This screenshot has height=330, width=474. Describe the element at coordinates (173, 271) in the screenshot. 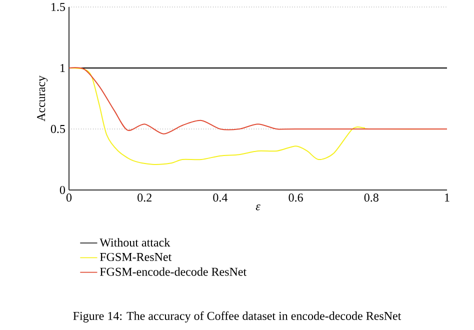

I see `legend-label: FGSM-encode-decode ResNet` at that location.